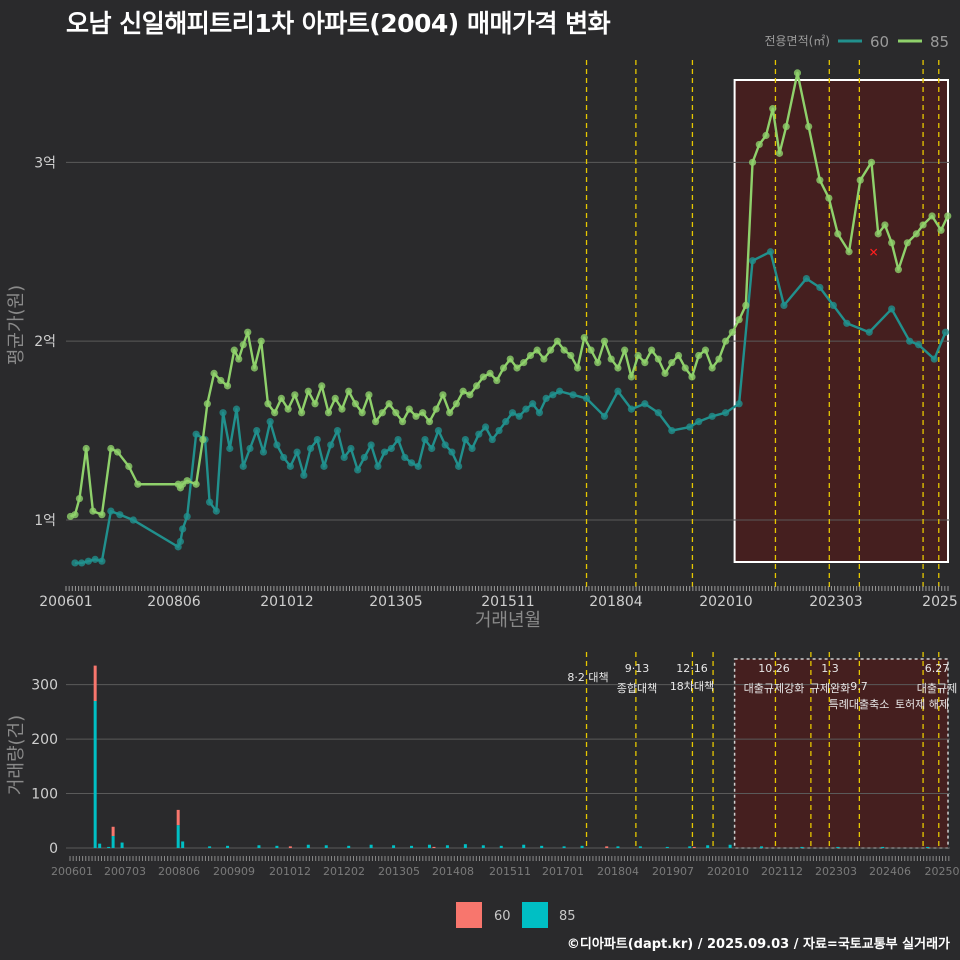 The width and height of the screenshot is (960, 960). I want to click on volume-y-tick: 300, so click(44, 686).